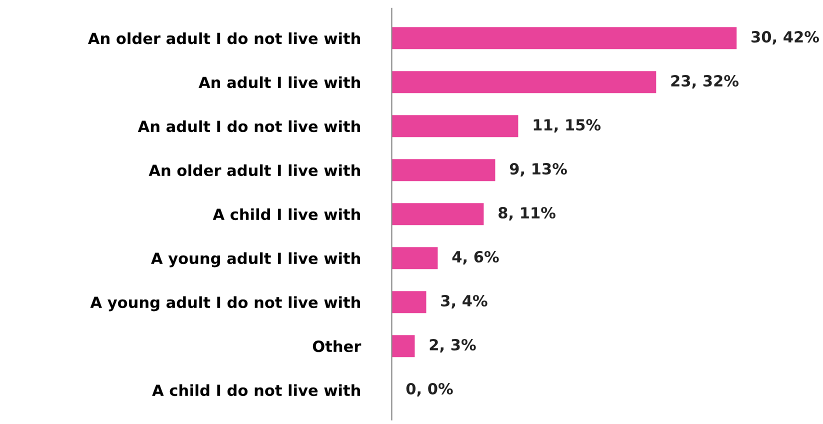 This screenshot has height=424, width=823. Describe the element at coordinates (527, 213) in the screenshot. I see `data-label: 8, 11%` at that location.